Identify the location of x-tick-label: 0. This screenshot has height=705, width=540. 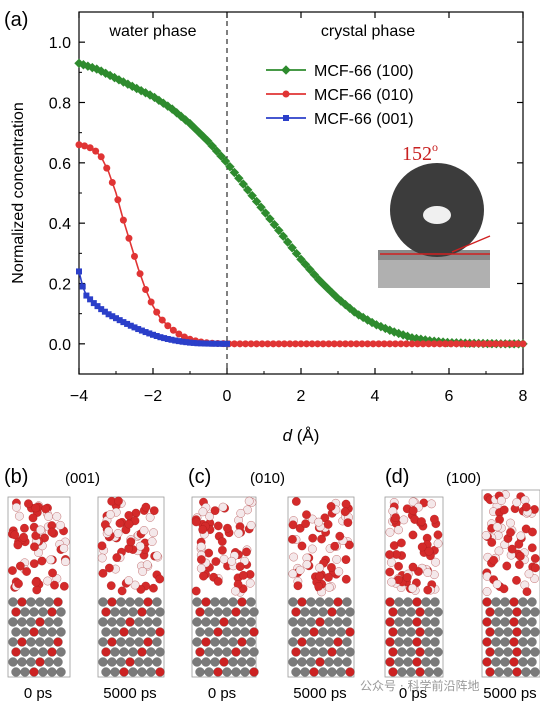
(227, 396).